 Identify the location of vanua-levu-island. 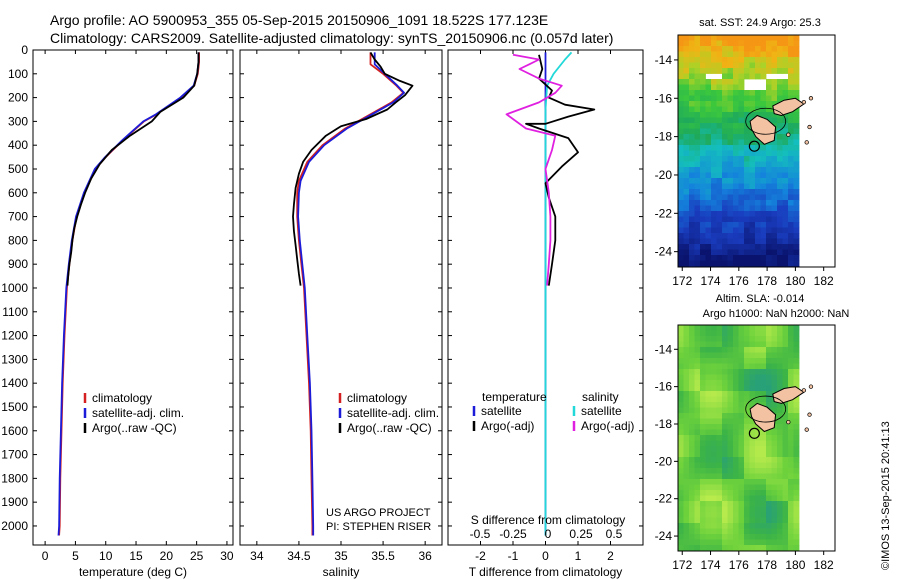
(788, 395).